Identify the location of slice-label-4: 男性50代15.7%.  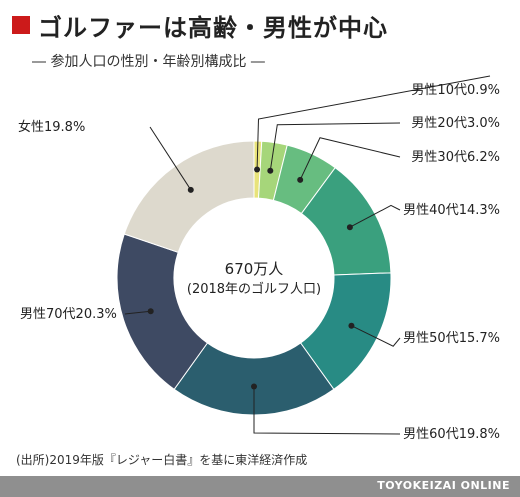
(451, 338).